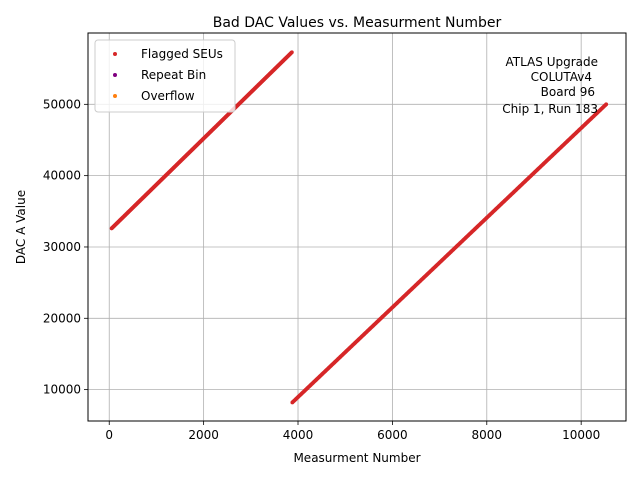 The image size is (640, 480). I want to click on x-axis-label: Measurment Number, so click(356, 458).